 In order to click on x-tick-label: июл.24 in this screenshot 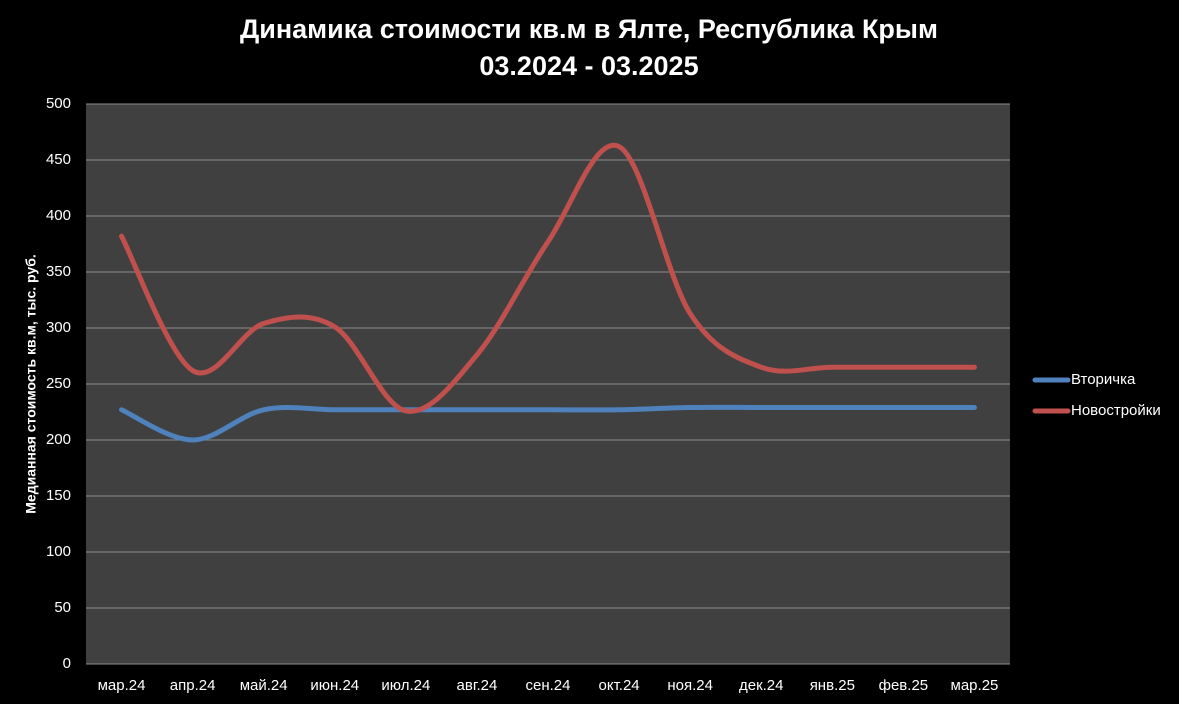, I will do `click(405, 685)`.